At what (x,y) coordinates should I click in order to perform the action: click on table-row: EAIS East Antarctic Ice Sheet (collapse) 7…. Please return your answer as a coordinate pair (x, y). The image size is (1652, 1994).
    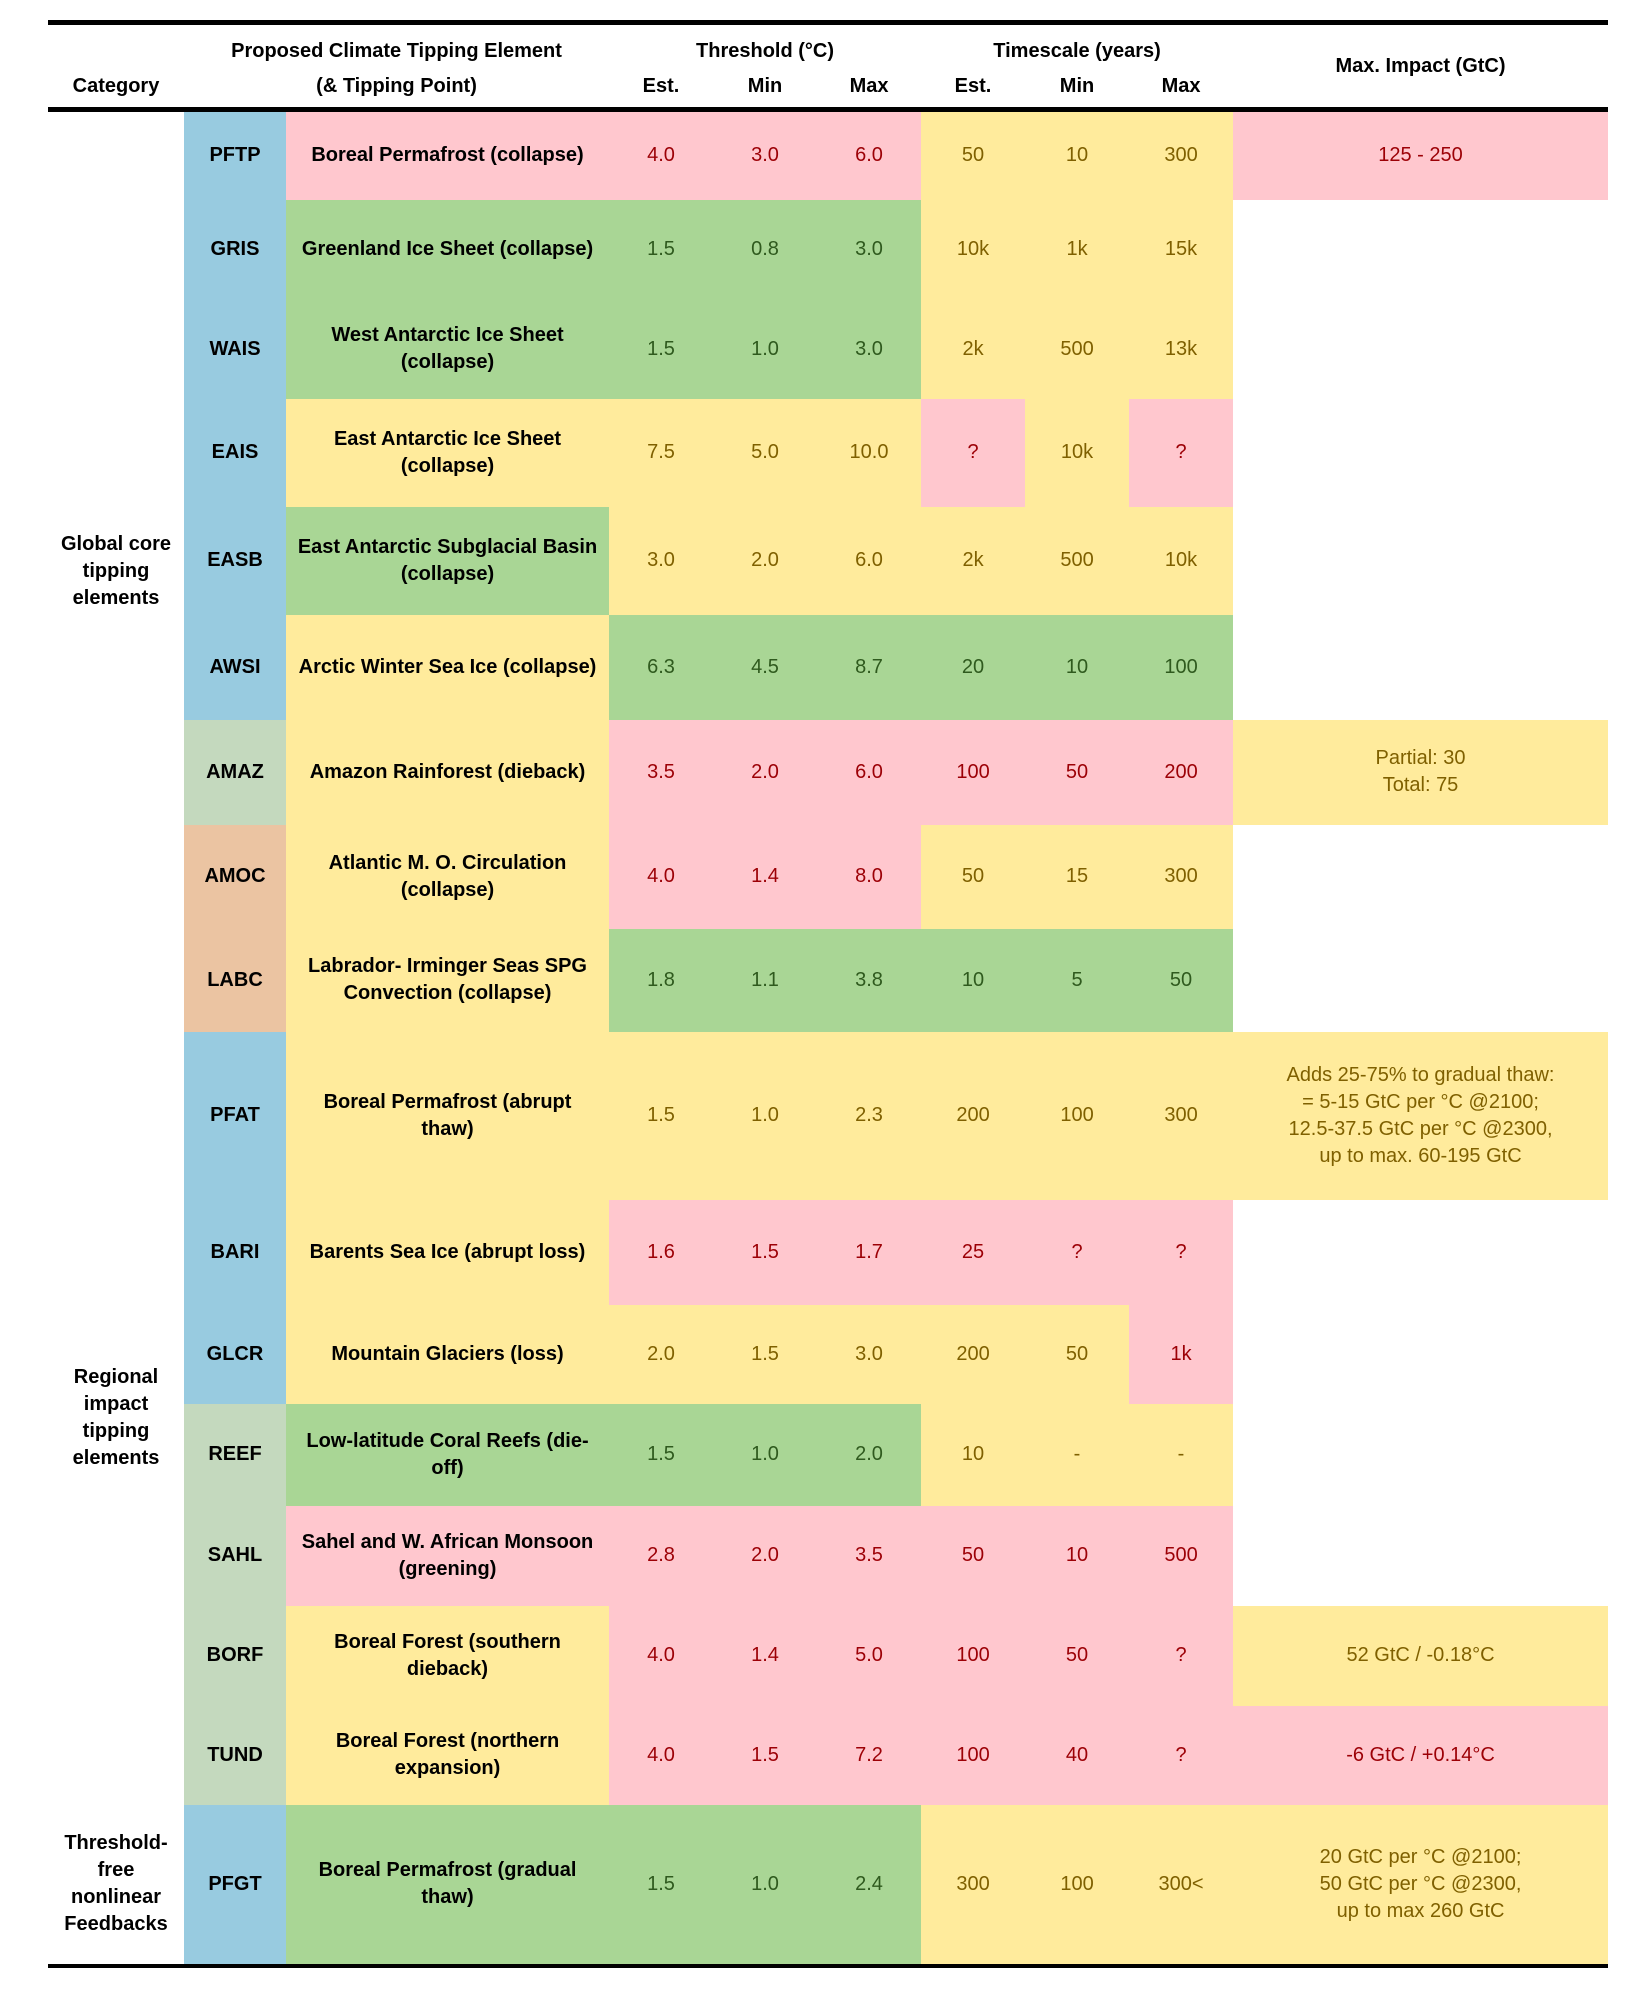
    Looking at the image, I should click on (828, 452).